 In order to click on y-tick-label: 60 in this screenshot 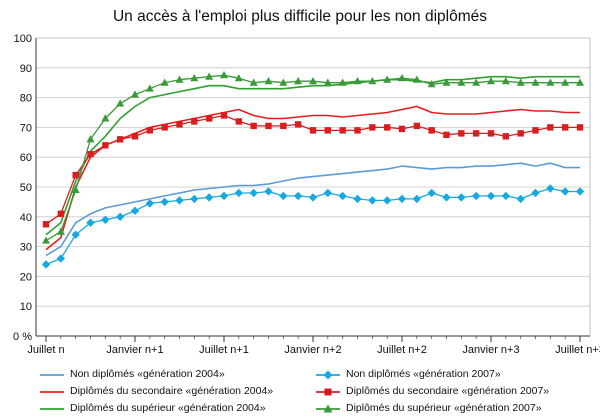, I will do `click(26, 158)`.